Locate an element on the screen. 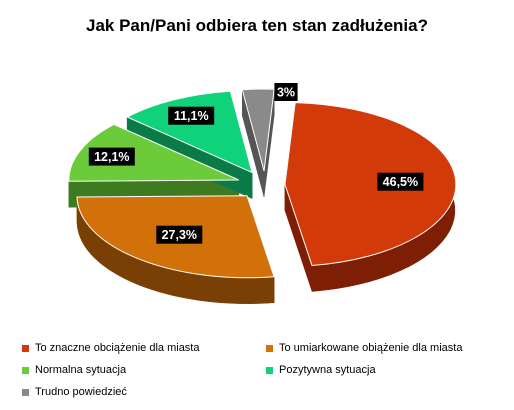 The height and width of the screenshot is (410, 514). data-label-umiarkowane: 27,3% is located at coordinates (179, 234).